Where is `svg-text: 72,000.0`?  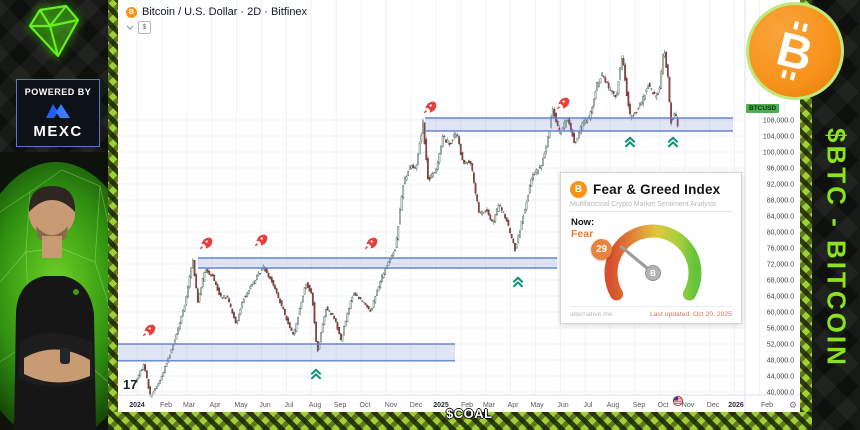 svg-text: 72,000.0 is located at coordinates (780, 264).